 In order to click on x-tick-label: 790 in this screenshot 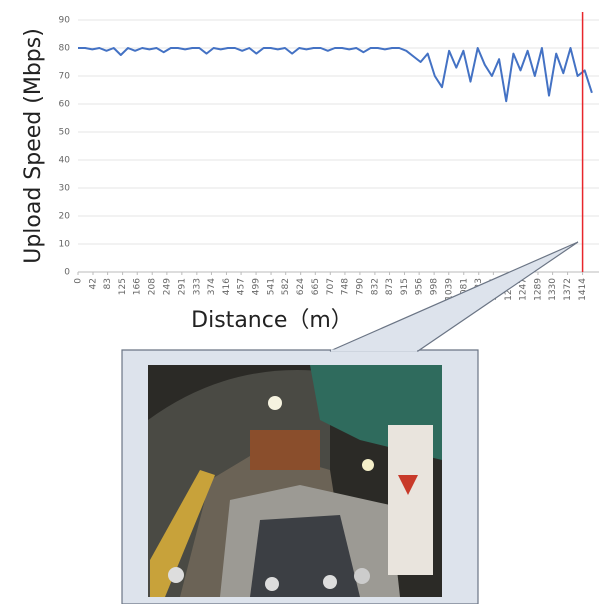, I will do `click(360, 286)`.